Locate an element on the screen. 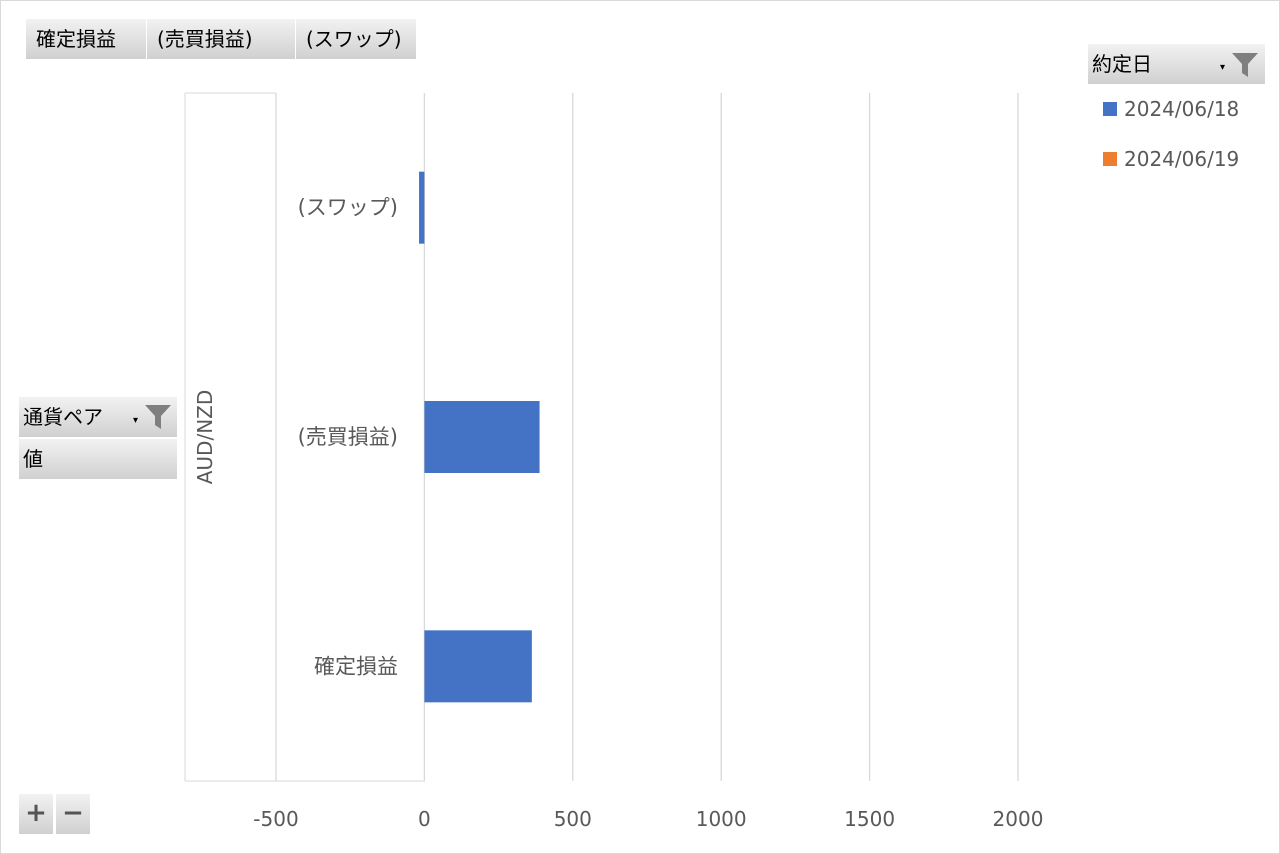 The height and width of the screenshot is (854, 1280). plus-icon: + is located at coordinates (36, 813).